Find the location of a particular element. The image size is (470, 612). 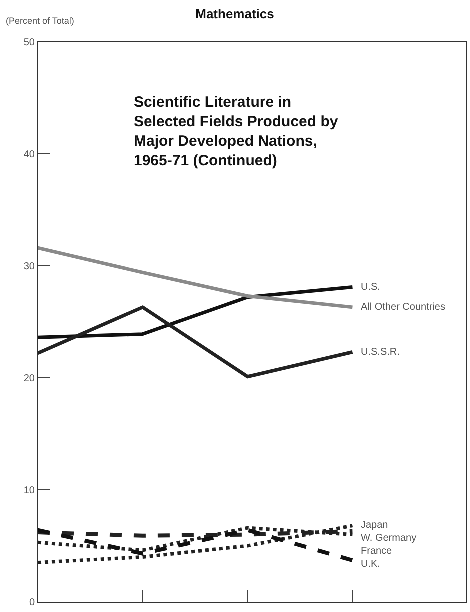

series-label: U.K. is located at coordinates (370, 564).